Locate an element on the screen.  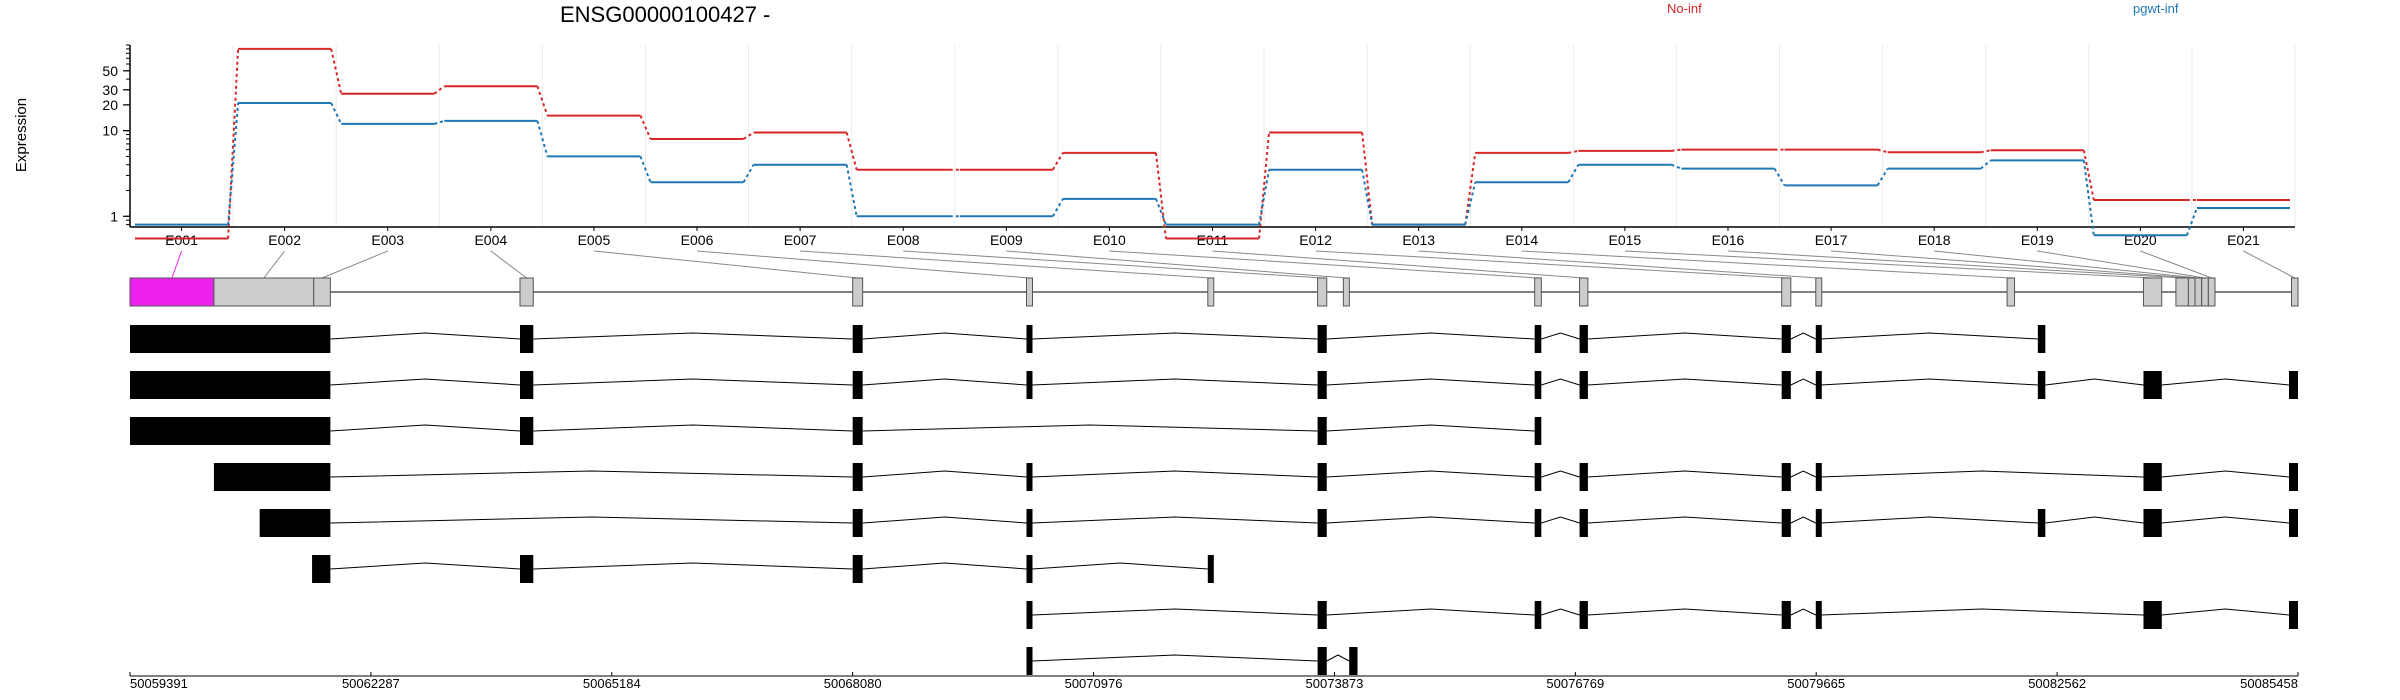
exon-model-track is located at coordinates (1214, 292).